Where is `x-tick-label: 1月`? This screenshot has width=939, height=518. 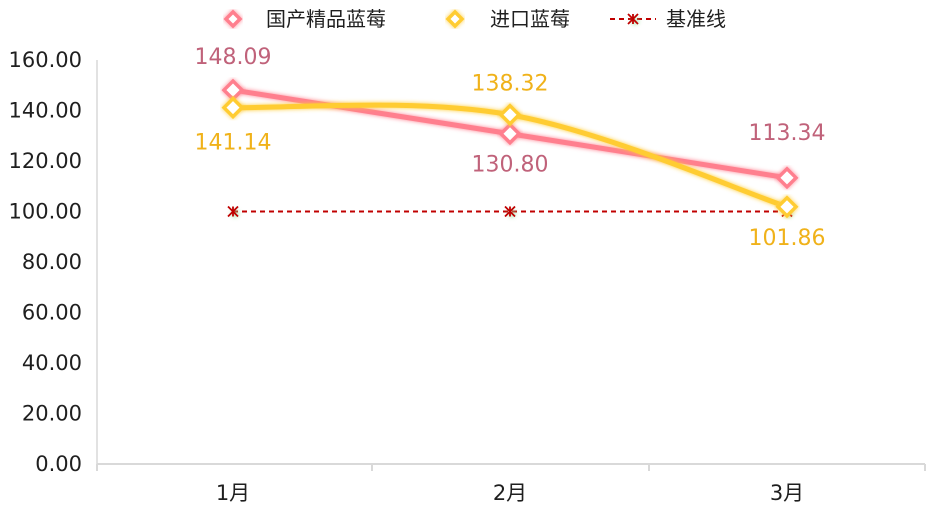 x-tick-label: 1月 is located at coordinates (233, 493).